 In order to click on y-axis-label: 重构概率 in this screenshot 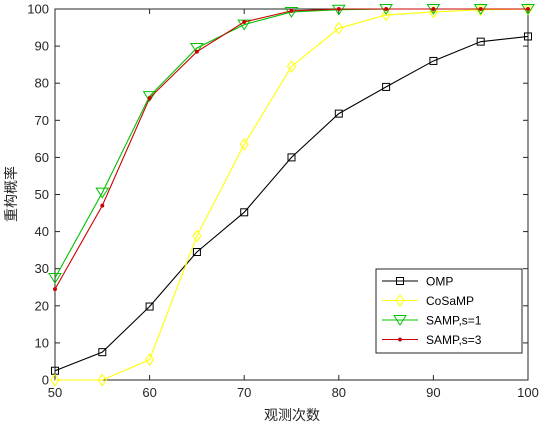, I will do `click(11, 194)`.